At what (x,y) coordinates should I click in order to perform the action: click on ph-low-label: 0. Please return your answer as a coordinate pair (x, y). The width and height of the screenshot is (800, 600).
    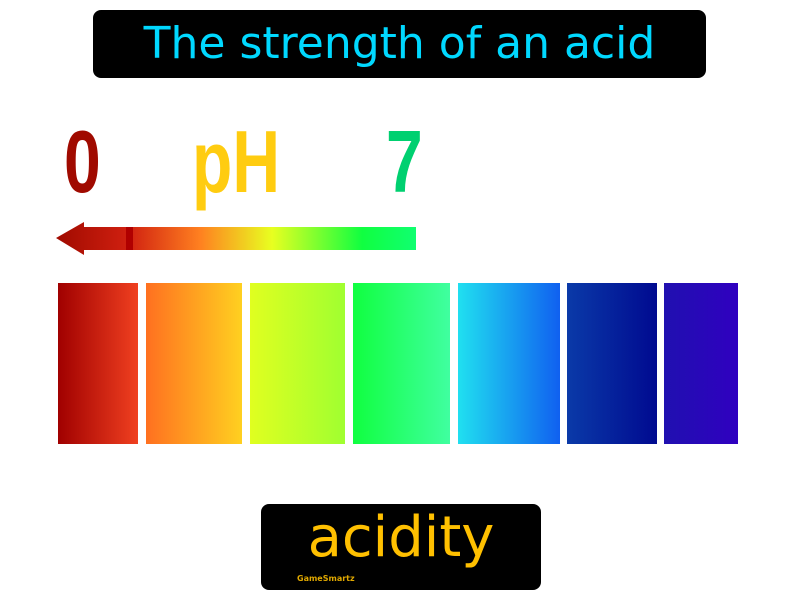
    Looking at the image, I should click on (82, 161).